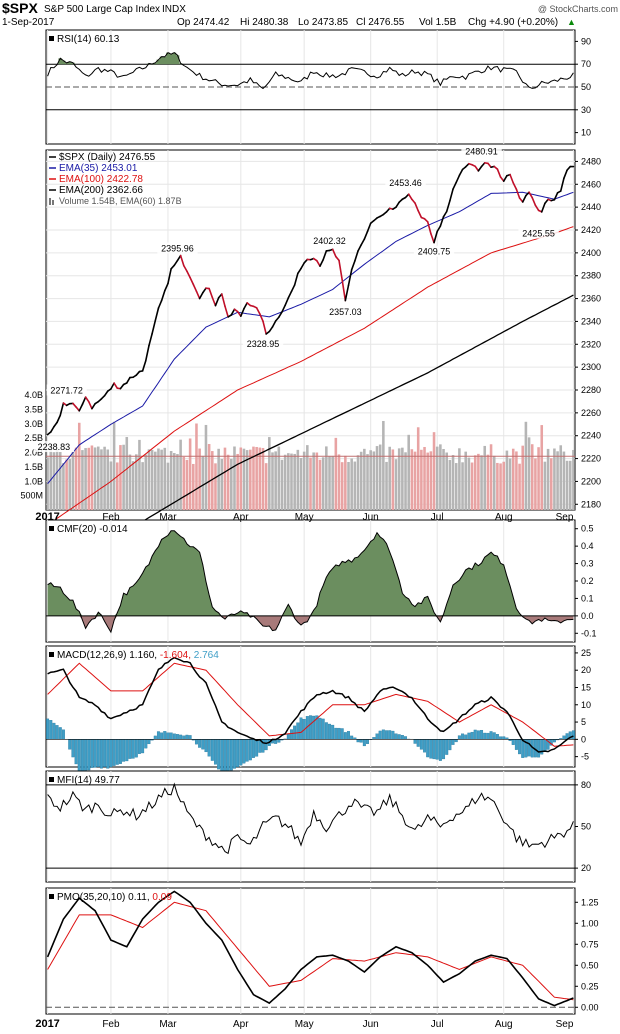 Image resolution: width=620 pixels, height=1034 pixels. I want to click on quote-date: 1-Sep-2017, so click(28, 22).